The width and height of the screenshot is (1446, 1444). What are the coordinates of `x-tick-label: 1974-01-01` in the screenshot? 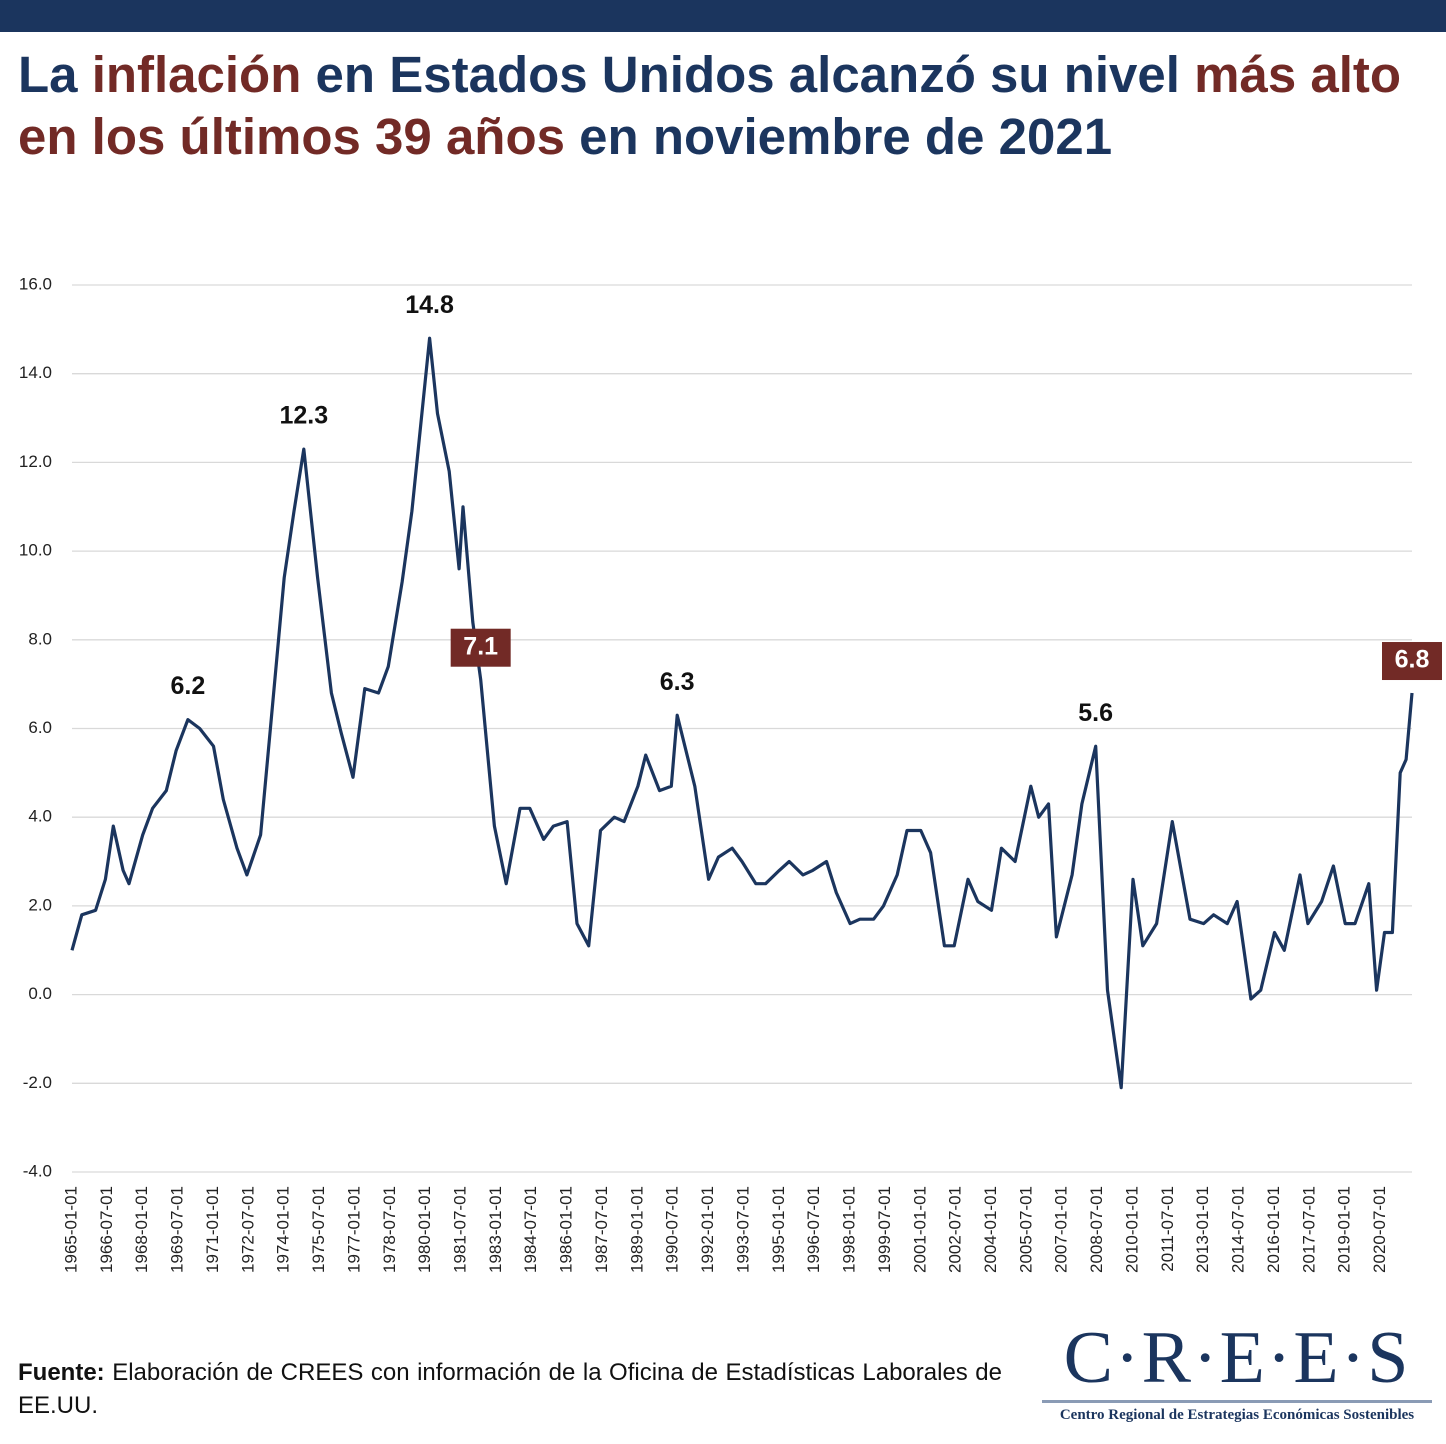 It's located at (283, 1229).